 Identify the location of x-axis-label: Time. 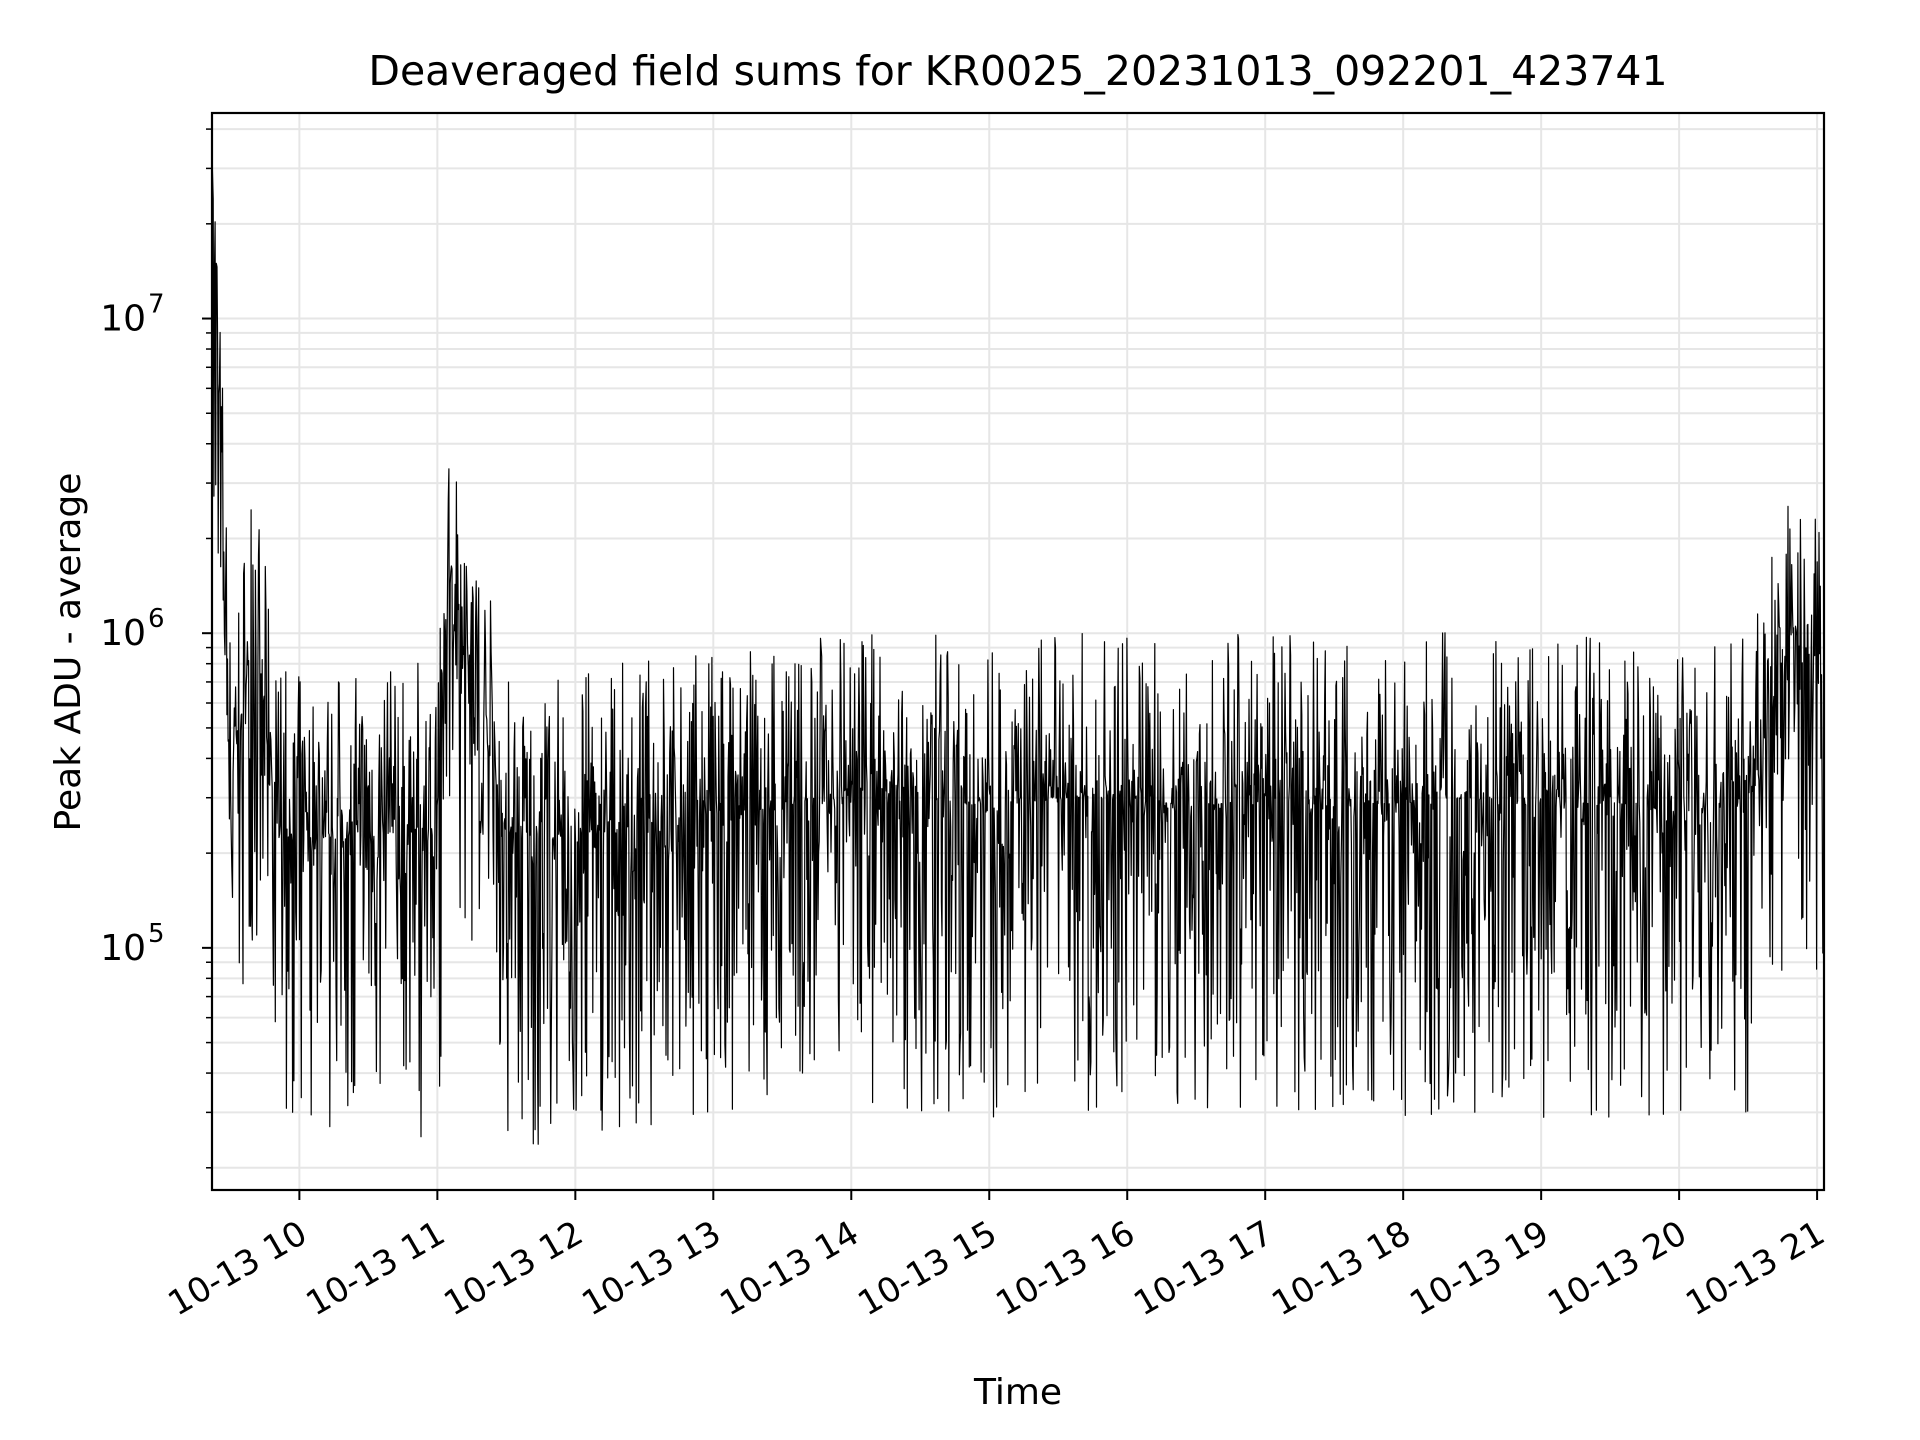
(1017, 1392).